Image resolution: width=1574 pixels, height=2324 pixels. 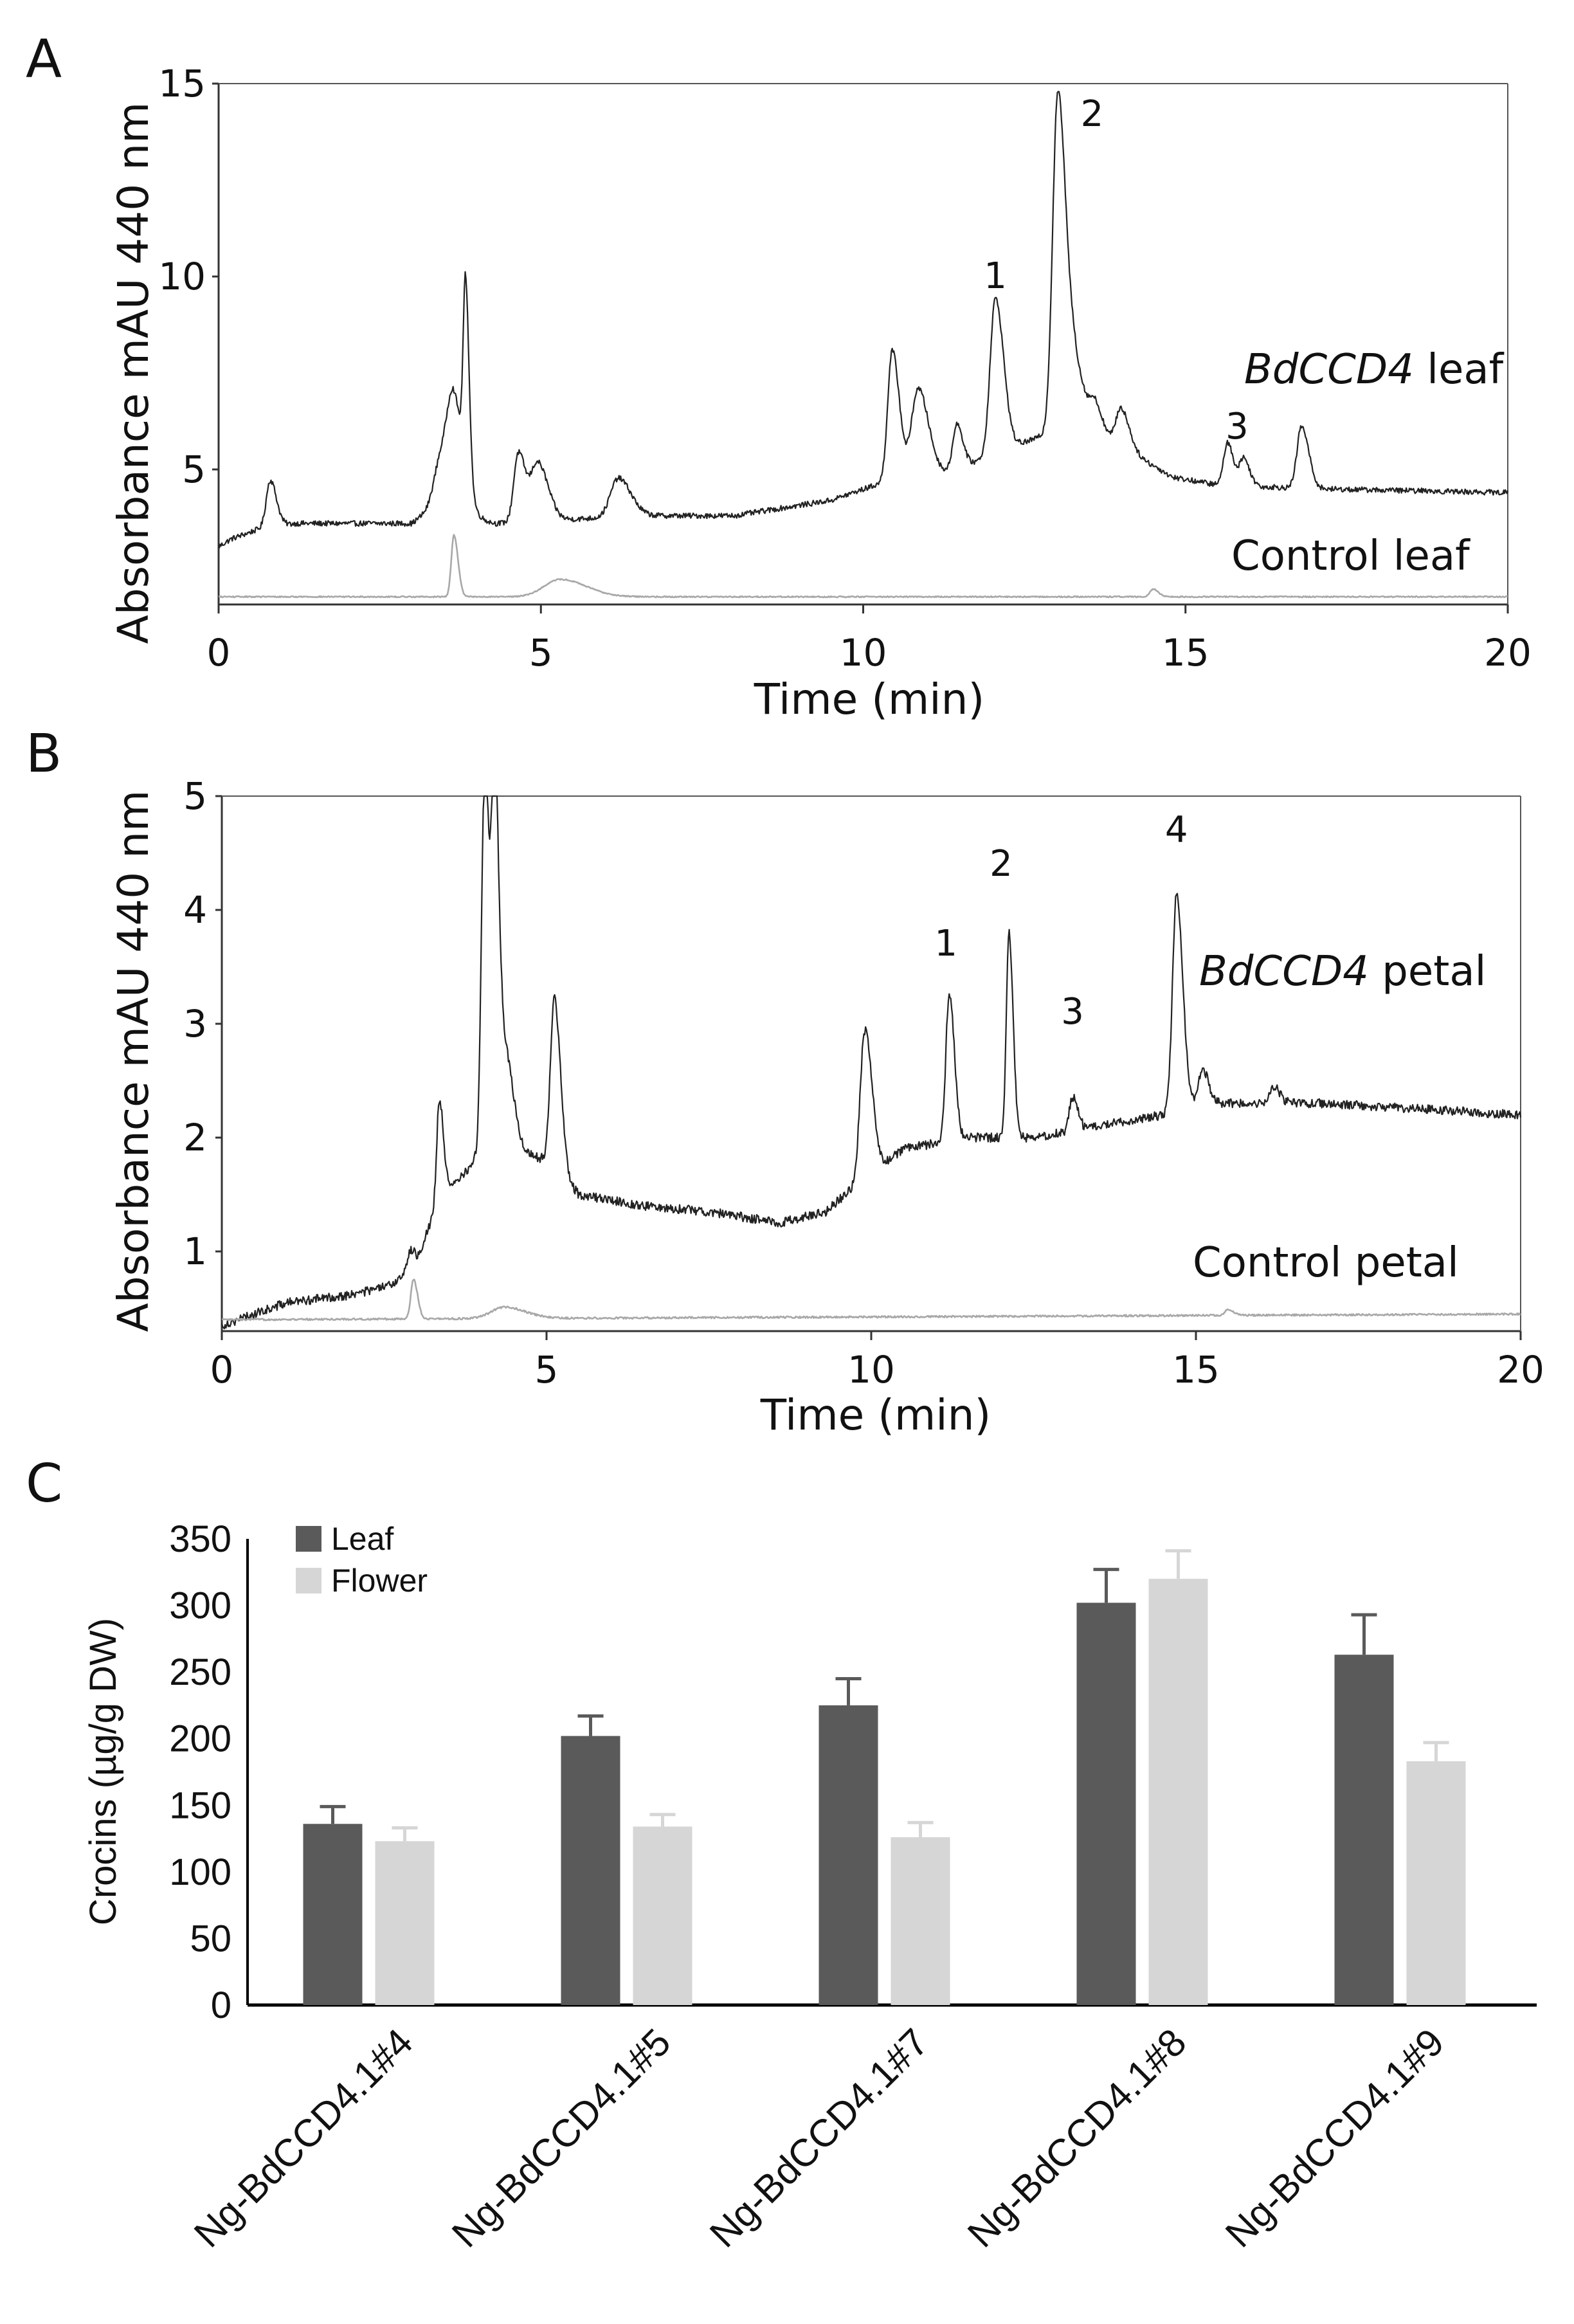 What do you see at coordinates (195, 910) in the screenshot?
I see `panel-b-y-tick-label: 4` at bounding box center [195, 910].